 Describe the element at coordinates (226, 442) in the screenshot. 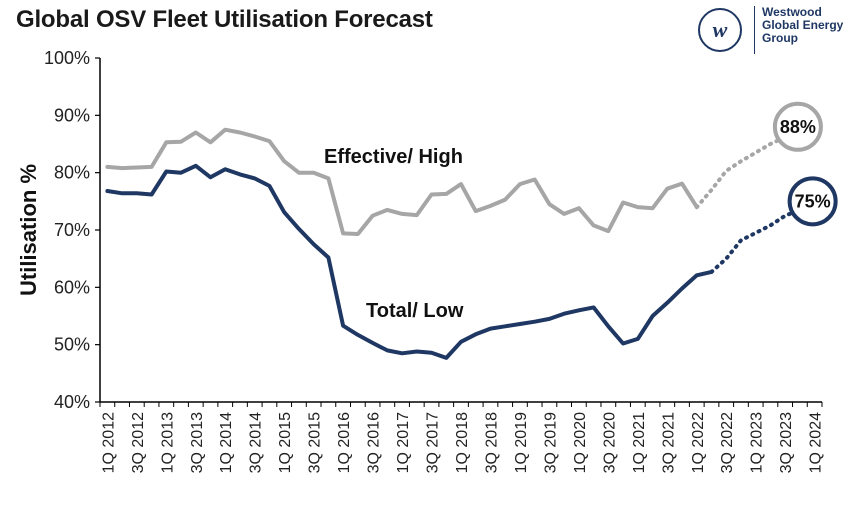

I see `x-tick-label: 1Q 2014` at that location.